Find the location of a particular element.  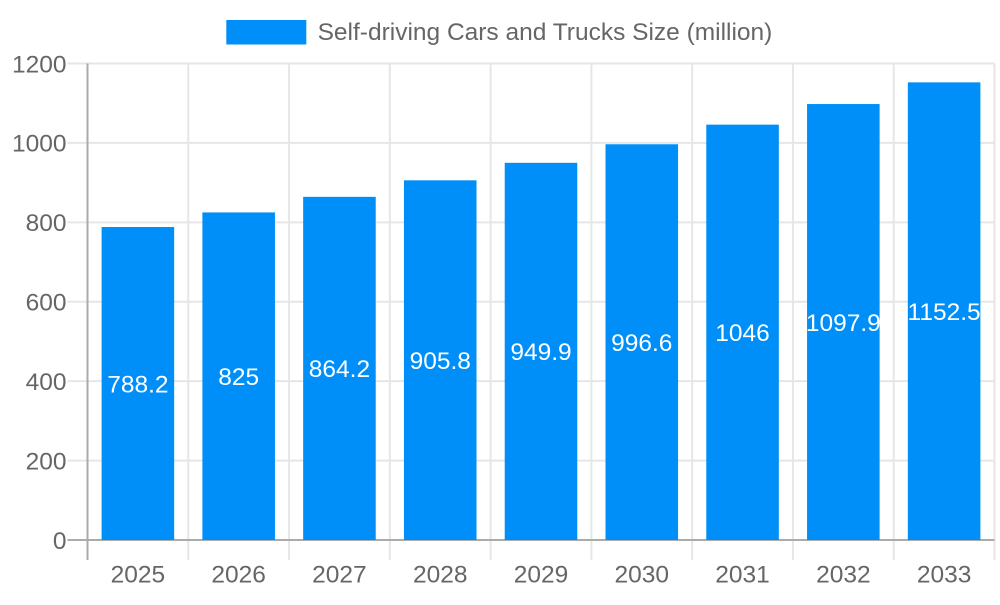

svg-text: 2027 is located at coordinates (339, 574).